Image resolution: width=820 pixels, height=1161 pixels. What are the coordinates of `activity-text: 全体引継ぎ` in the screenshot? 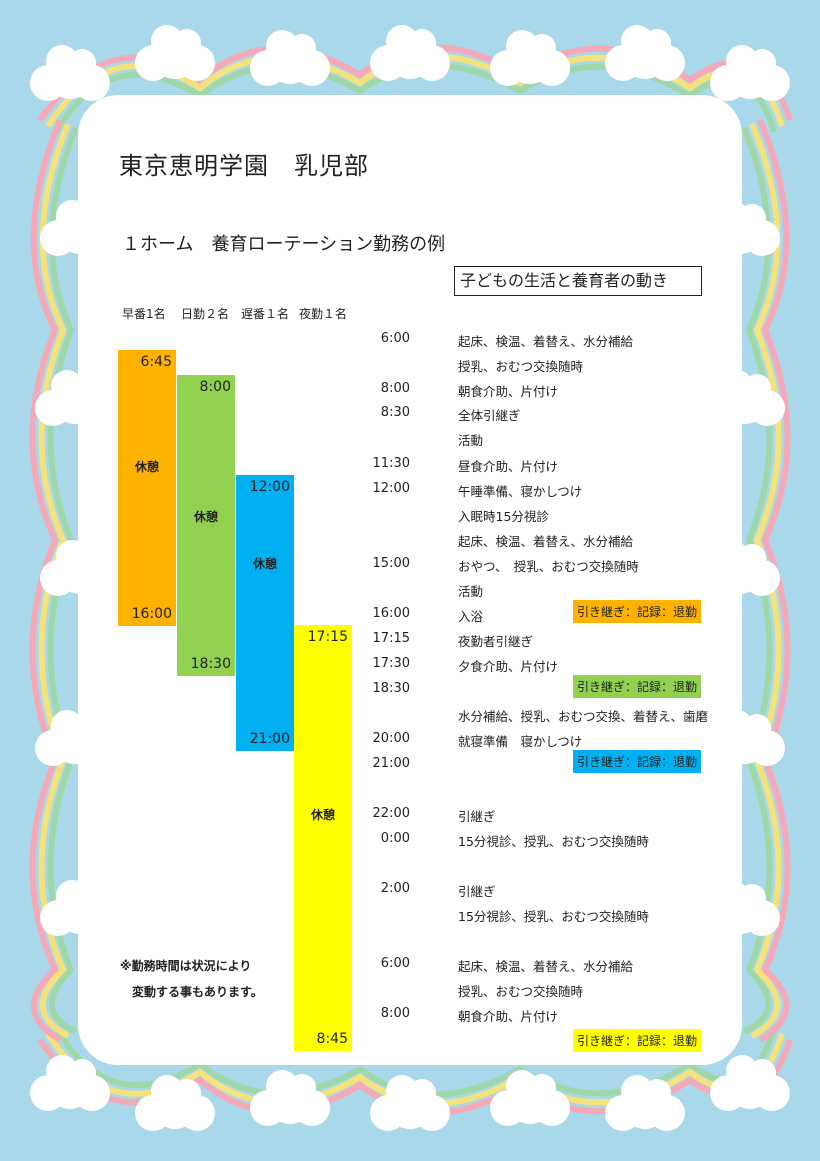 It's located at (489, 415).